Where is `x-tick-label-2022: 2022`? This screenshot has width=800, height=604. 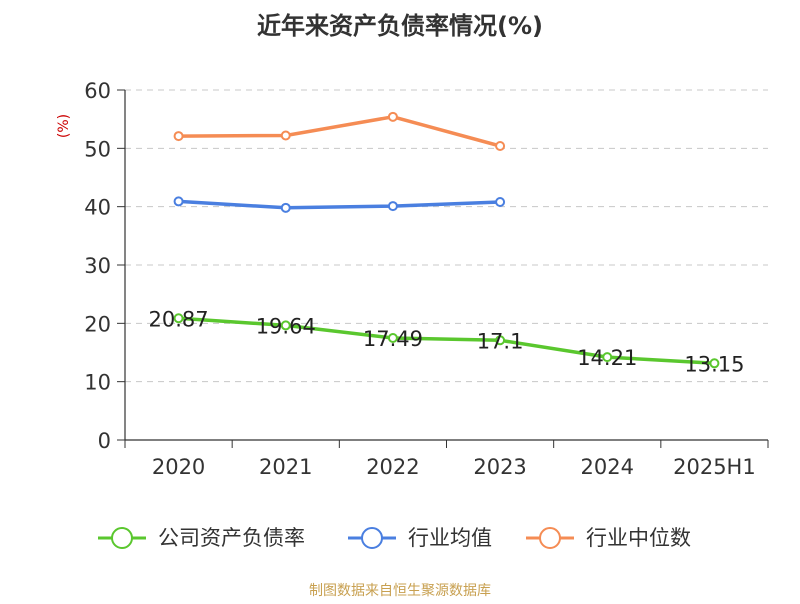 x-tick-label-2022: 2022 is located at coordinates (392, 467).